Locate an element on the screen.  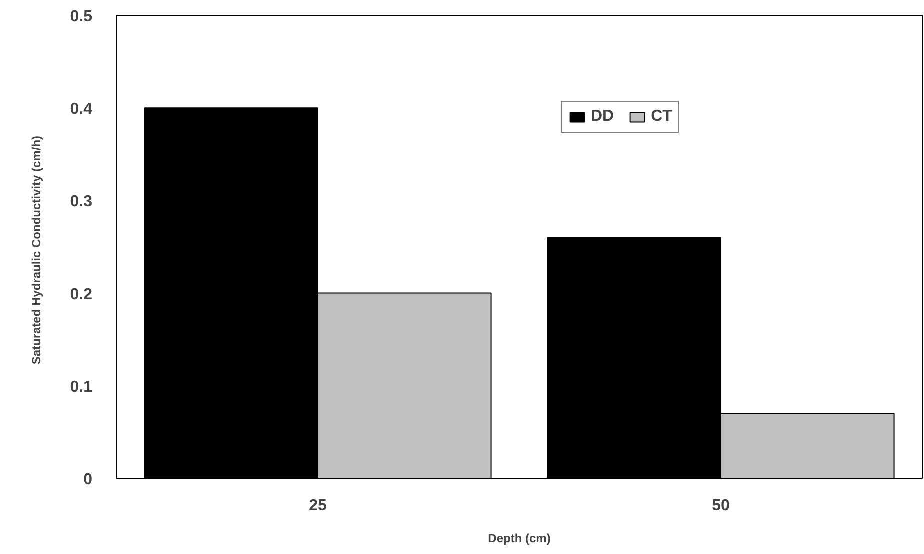
x-tick-label: 25 is located at coordinates (318, 506).